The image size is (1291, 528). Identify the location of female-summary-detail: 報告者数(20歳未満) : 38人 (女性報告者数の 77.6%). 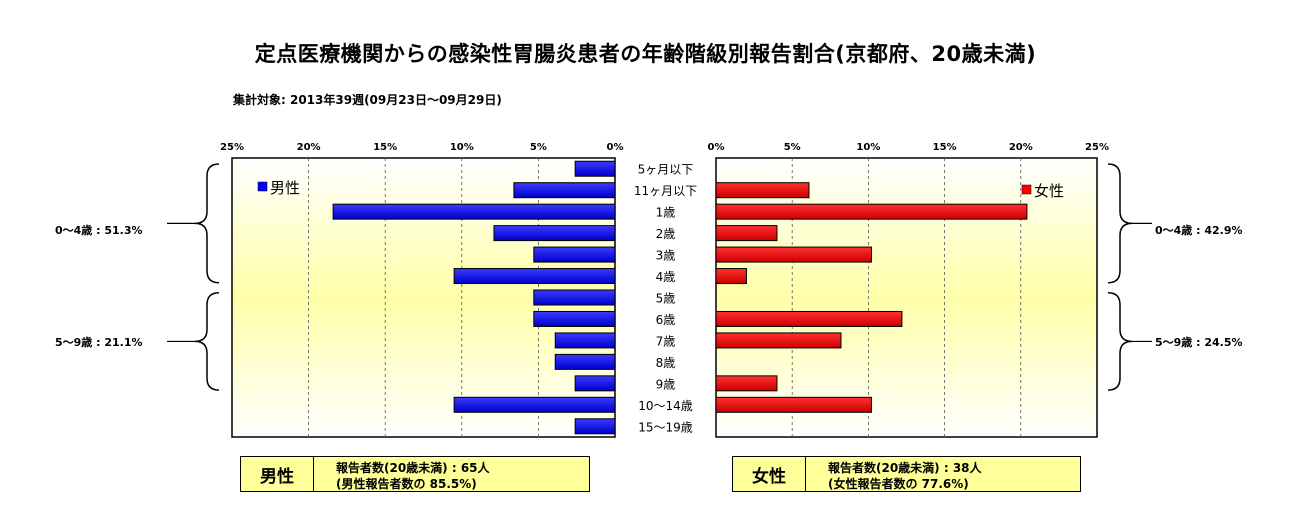
(894, 474).